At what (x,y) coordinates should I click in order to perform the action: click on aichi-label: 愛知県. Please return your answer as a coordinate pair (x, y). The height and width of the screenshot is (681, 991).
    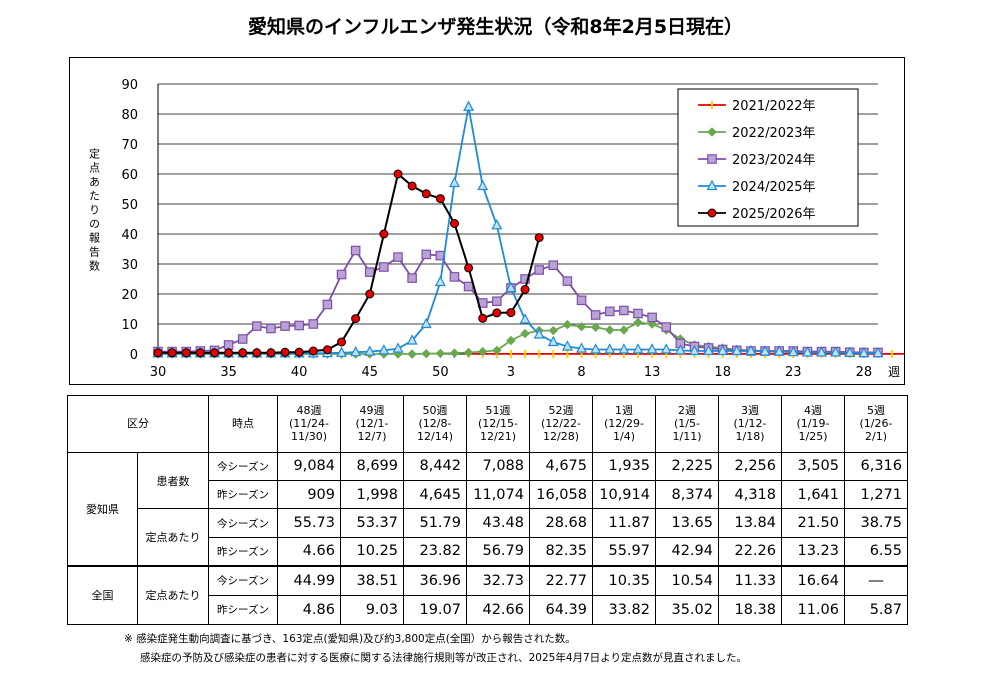
    Looking at the image, I should click on (102, 509).